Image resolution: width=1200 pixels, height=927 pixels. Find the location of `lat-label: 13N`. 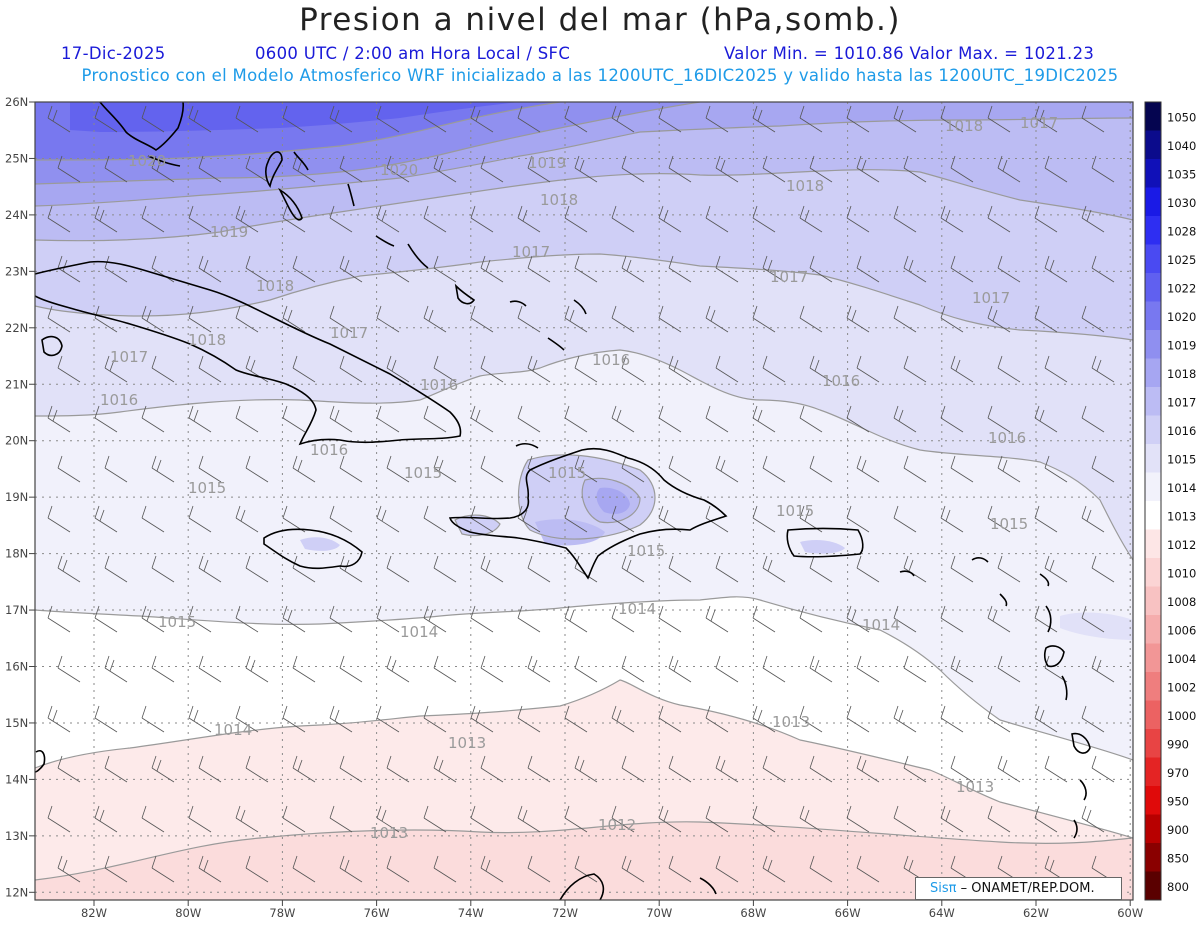

lat-label: 13N is located at coordinates (16, 836).